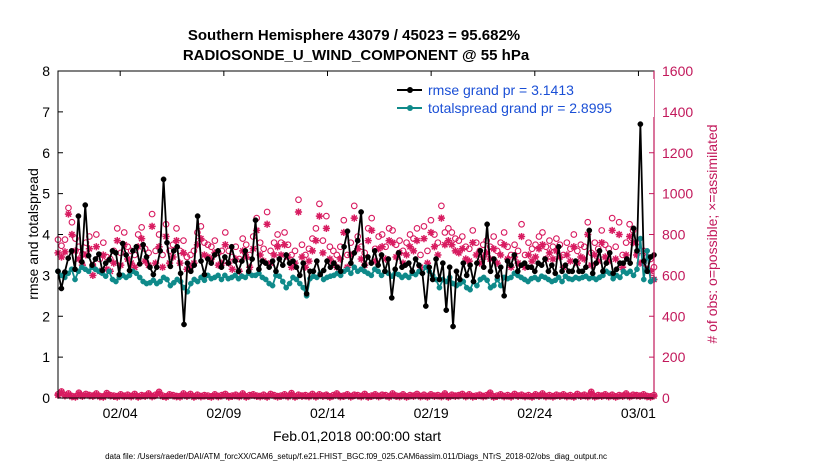  Describe the element at coordinates (520, 108) in the screenshot. I see `legend-spread-label: totalspread grand pr = 2.8995` at that location.